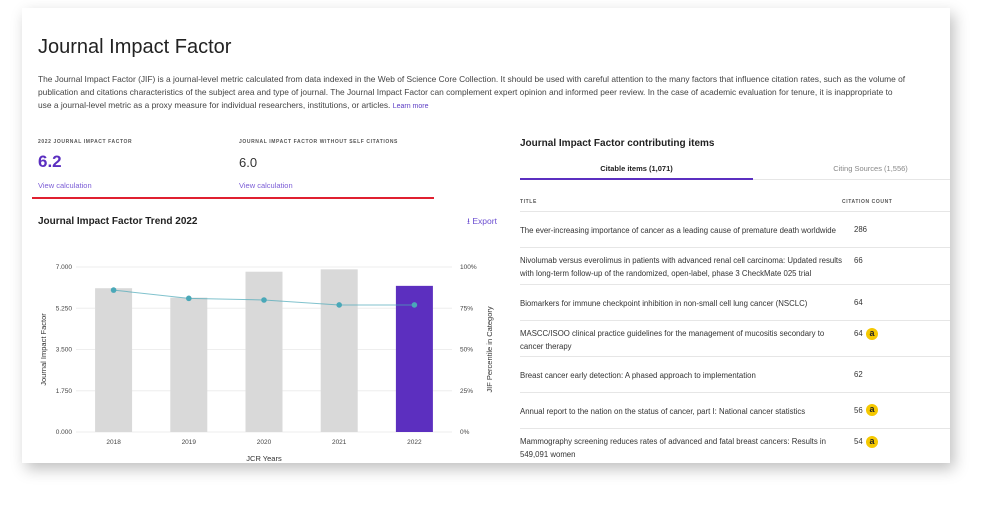 This screenshot has width=991, height=505. What do you see at coordinates (867, 202) in the screenshot?
I see `col-count-header: CITATION COUNT` at bounding box center [867, 202].